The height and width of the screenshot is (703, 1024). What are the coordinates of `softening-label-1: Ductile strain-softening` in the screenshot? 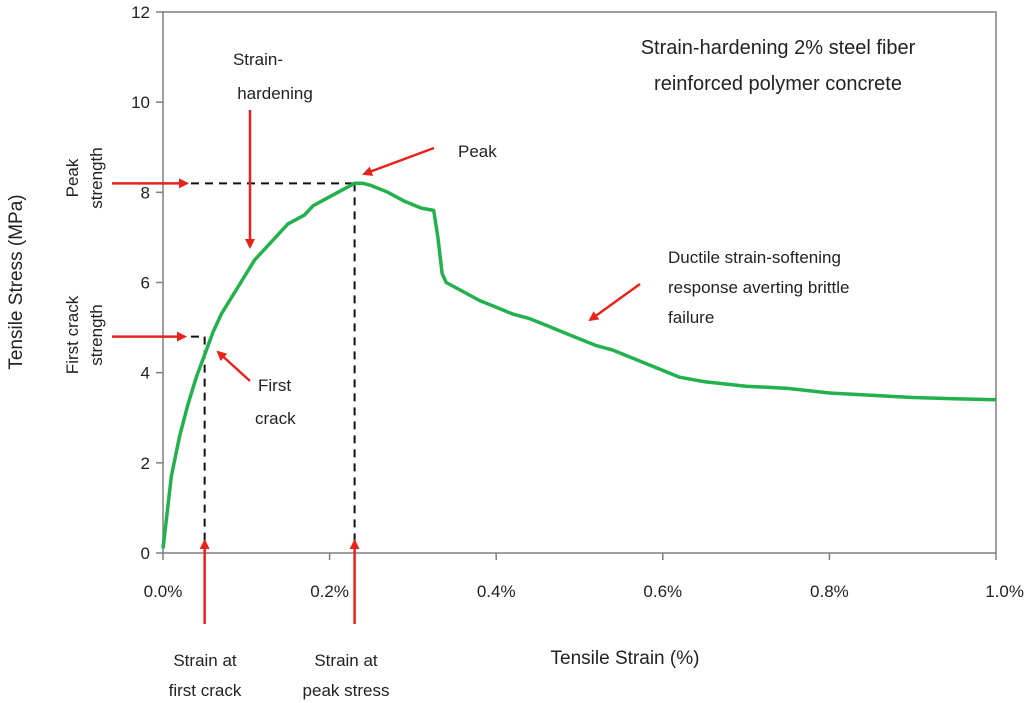 It's located at (754, 257).